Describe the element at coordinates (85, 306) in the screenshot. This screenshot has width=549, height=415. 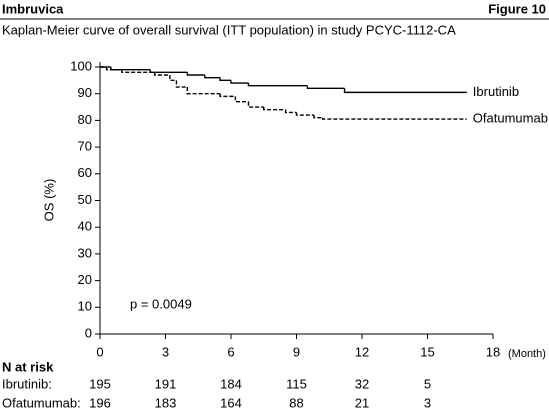
I see `y-tick-label: 10` at that location.